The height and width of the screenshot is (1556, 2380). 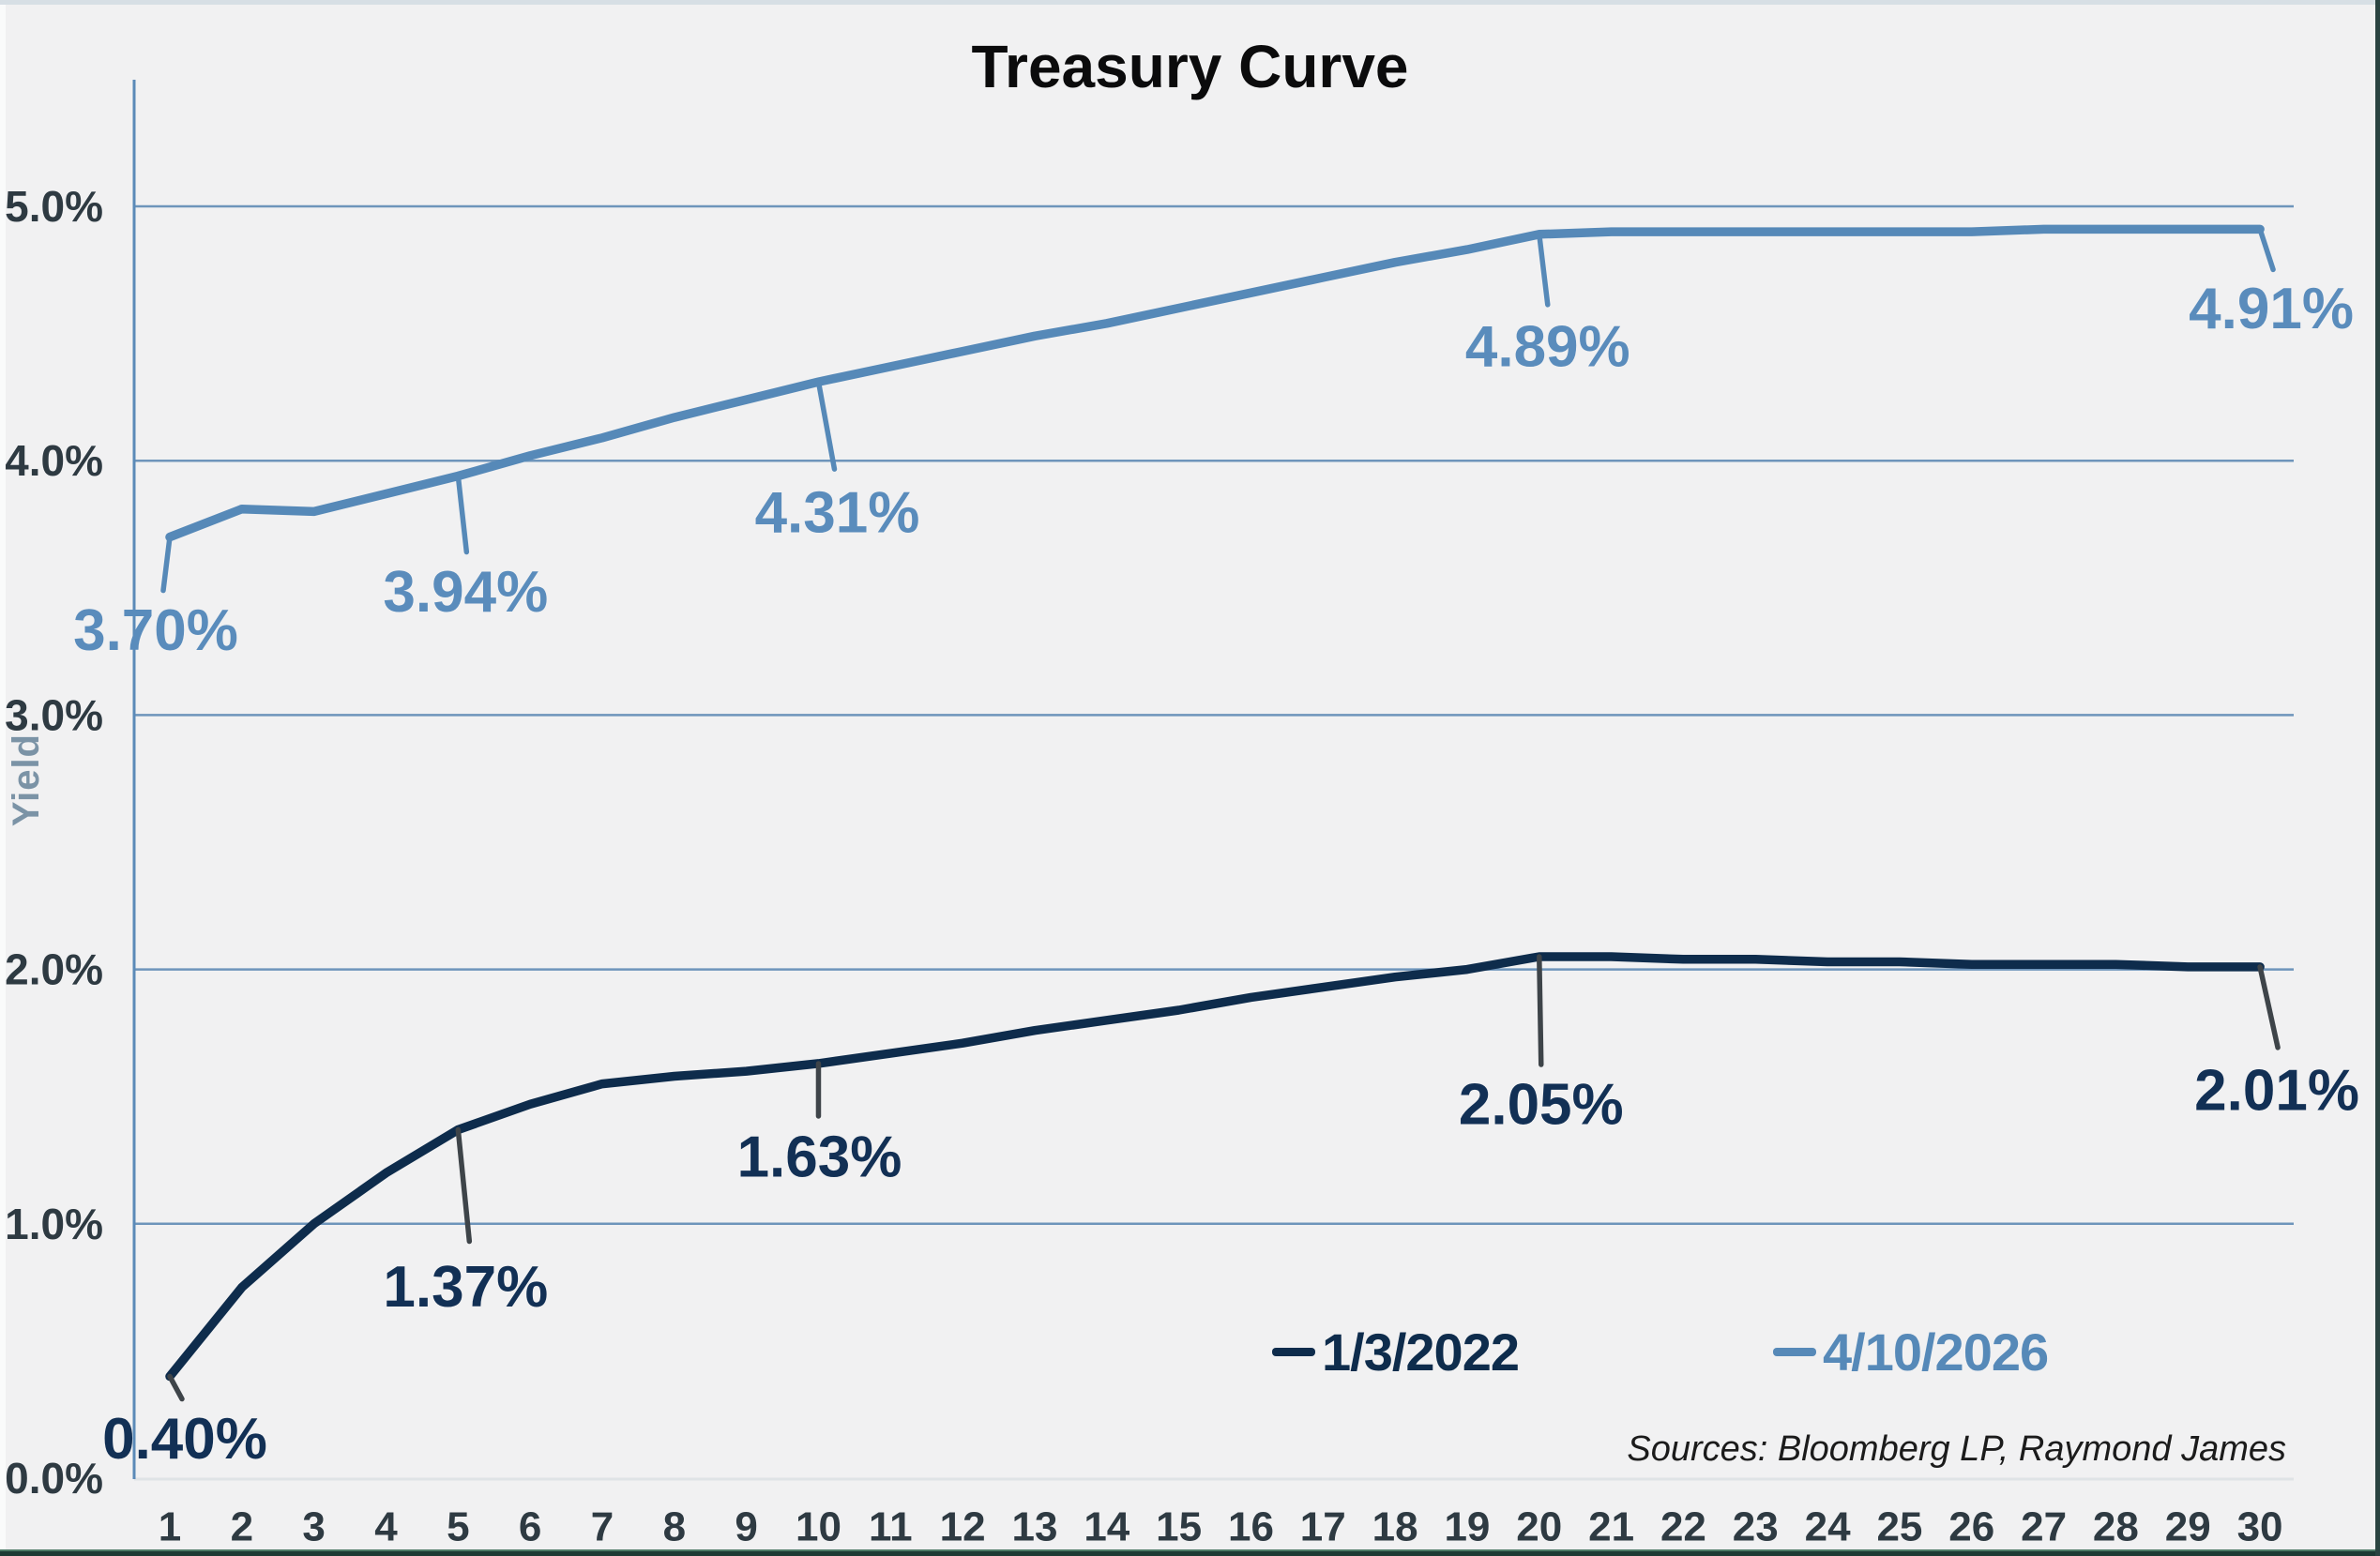 I want to click on x-tick-label: 10, so click(x=818, y=1527).